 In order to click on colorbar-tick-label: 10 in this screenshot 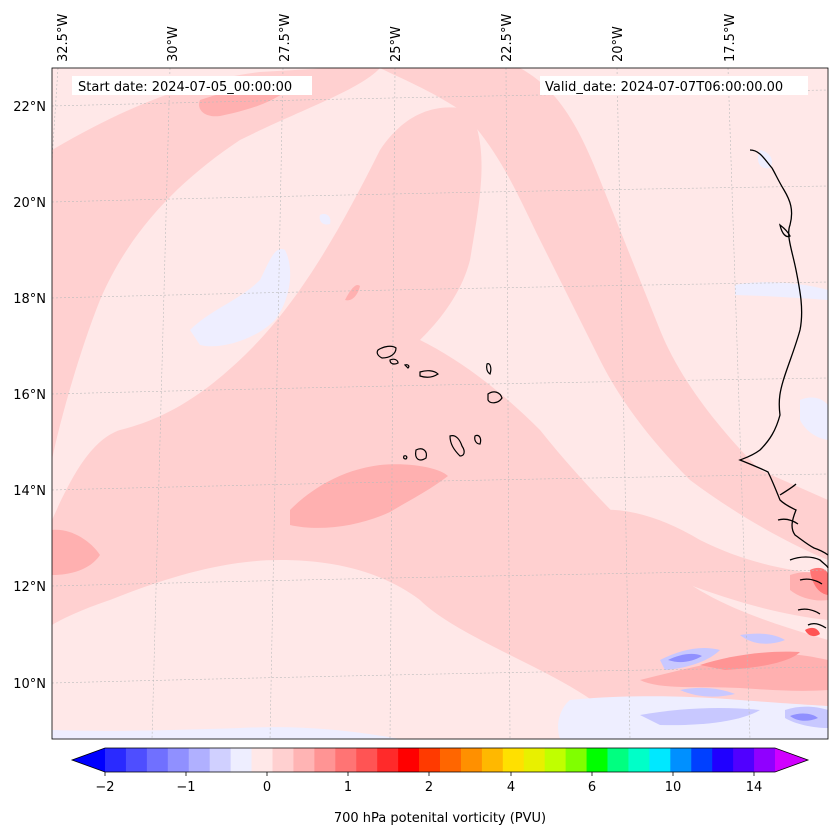, I will do `click(673, 787)`.